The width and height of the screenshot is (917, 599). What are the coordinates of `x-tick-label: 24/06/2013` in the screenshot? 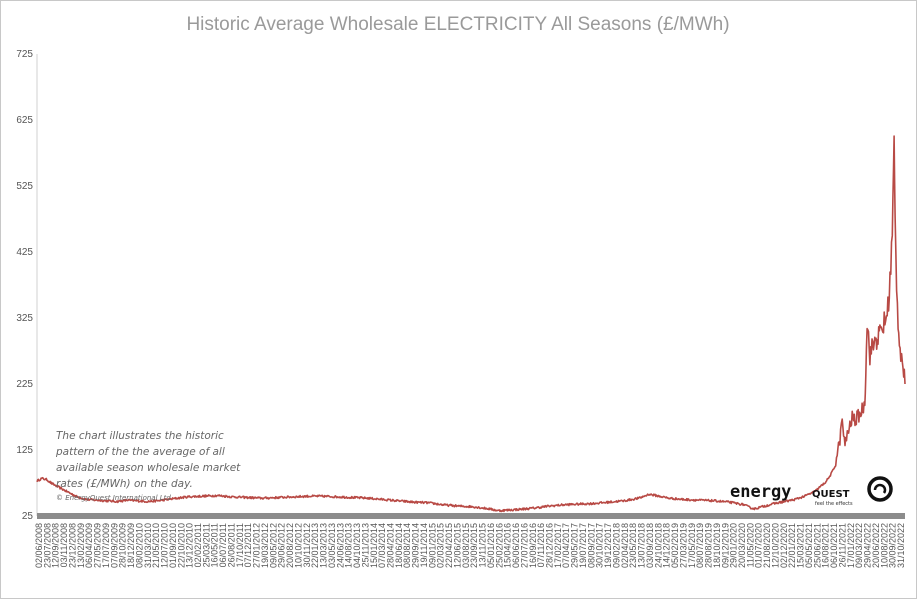 It's located at (340, 545).